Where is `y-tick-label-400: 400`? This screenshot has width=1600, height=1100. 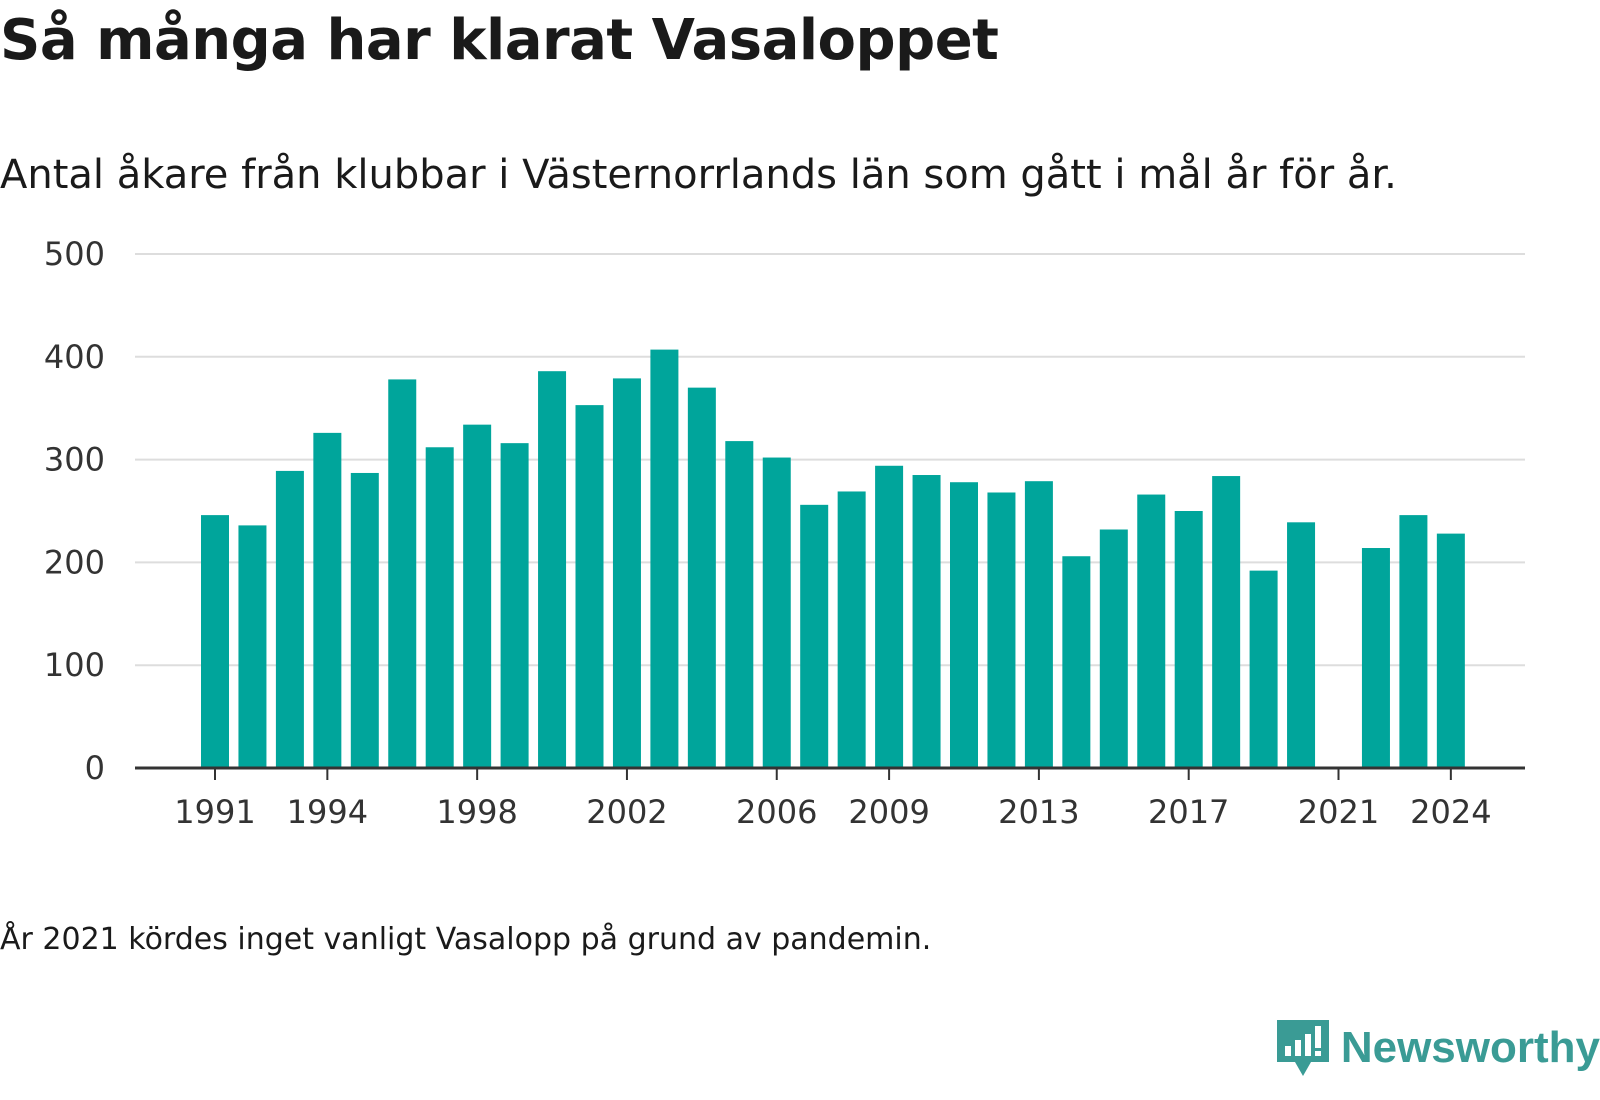 y-tick-label-400: 400 is located at coordinates (74, 357).